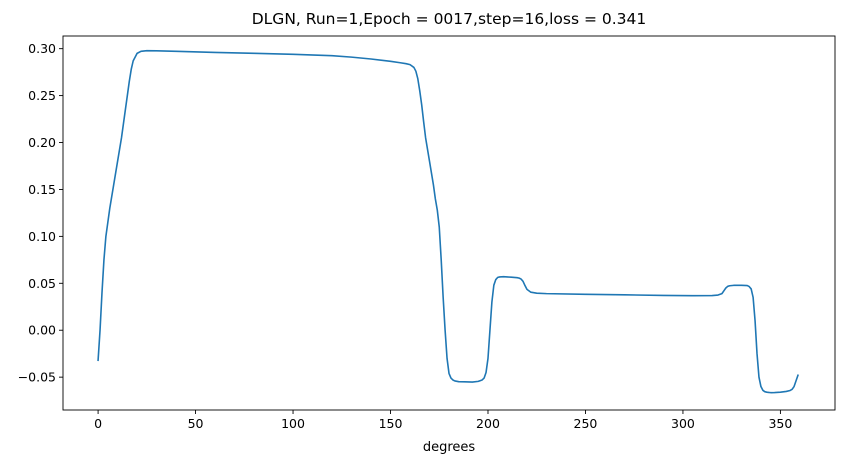  What do you see at coordinates (42, 236) in the screenshot?
I see `y-tick-label: 0.10` at bounding box center [42, 236].